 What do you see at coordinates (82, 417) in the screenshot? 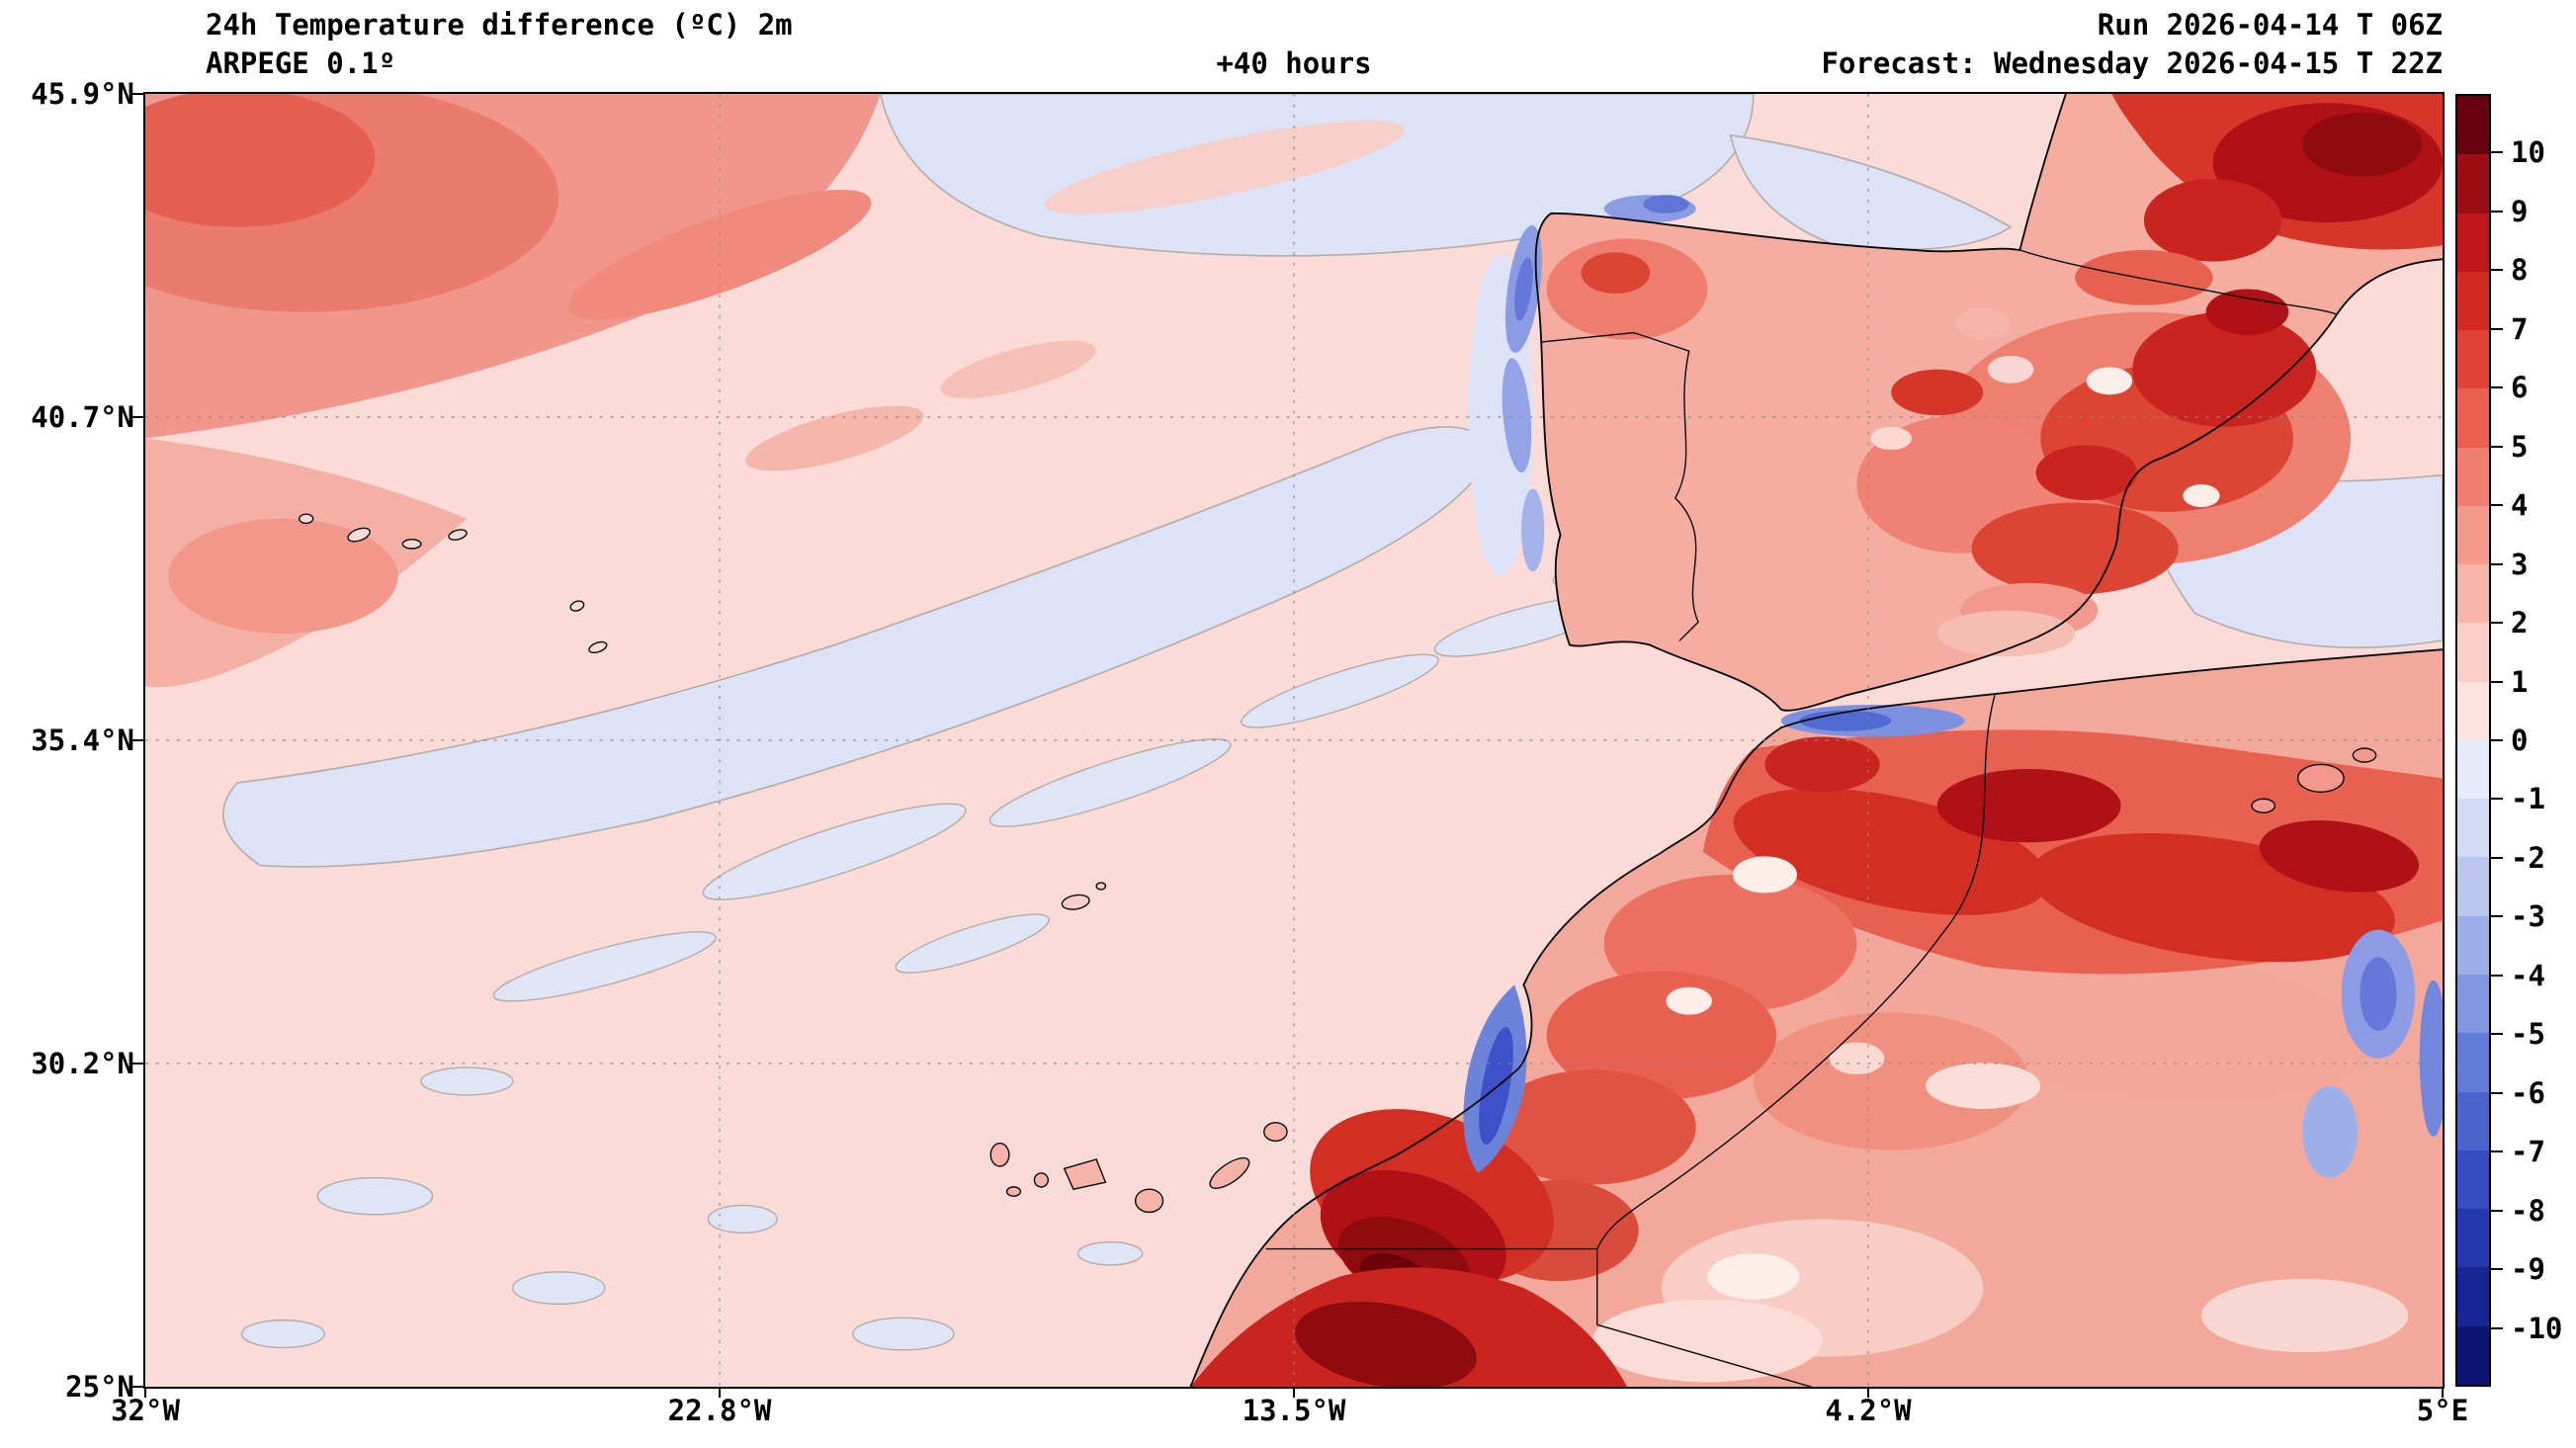
I see `y-tick-label: 40.7°N` at bounding box center [82, 417].